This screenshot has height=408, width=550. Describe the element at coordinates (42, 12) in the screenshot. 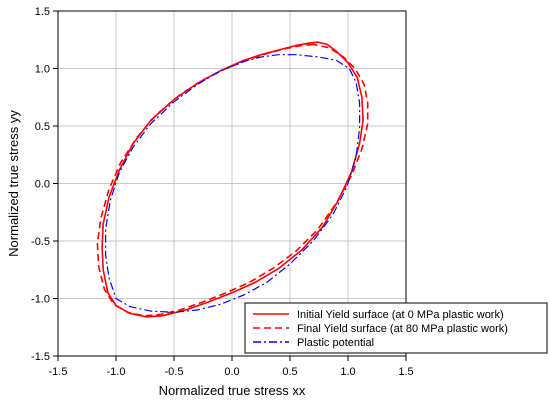

I see `y-tick-label: 1.5` at that location.